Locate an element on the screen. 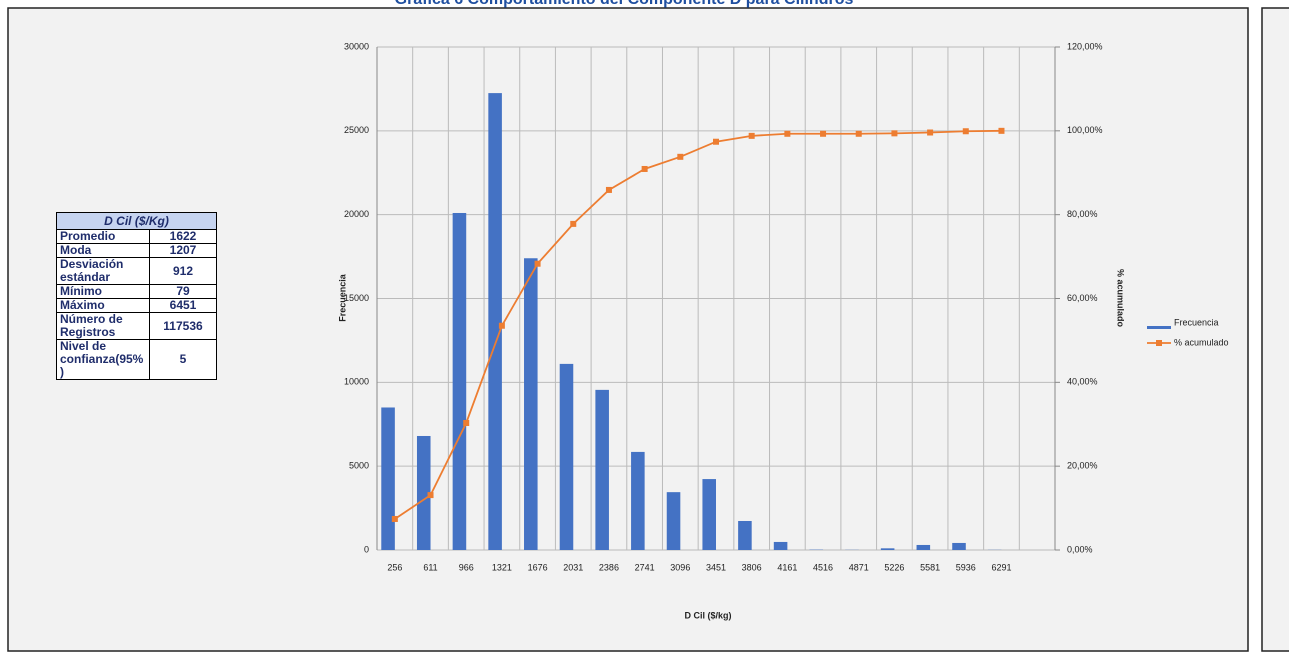 This screenshot has width=1289, height=652. y2-tick-label: 80,00% is located at coordinates (1082, 214).